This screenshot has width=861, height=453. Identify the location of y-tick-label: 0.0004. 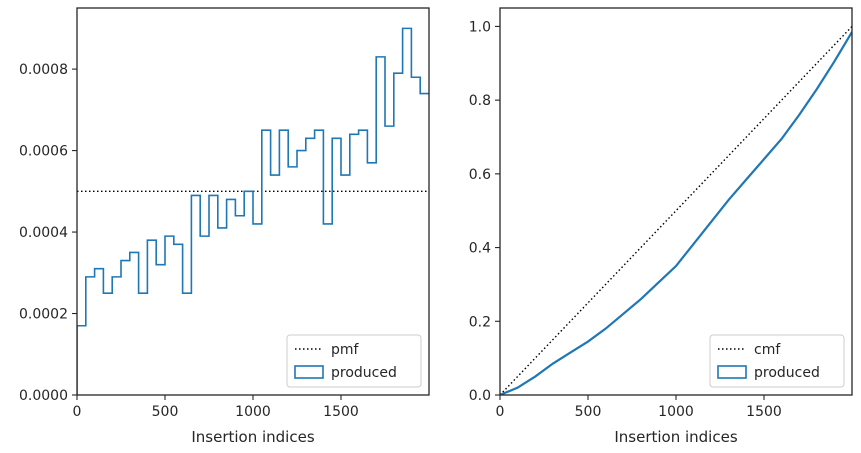
(43, 233).